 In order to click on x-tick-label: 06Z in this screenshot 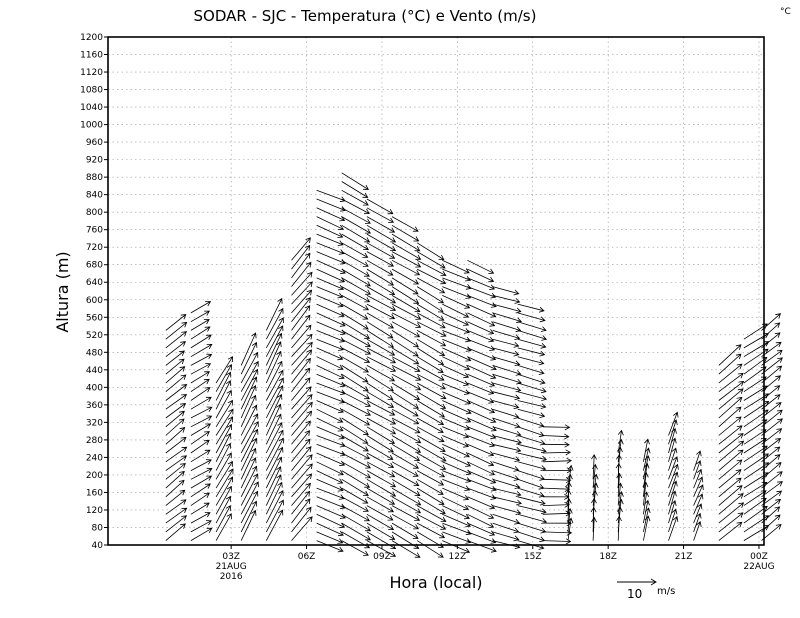, I will do `click(307, 557)`.